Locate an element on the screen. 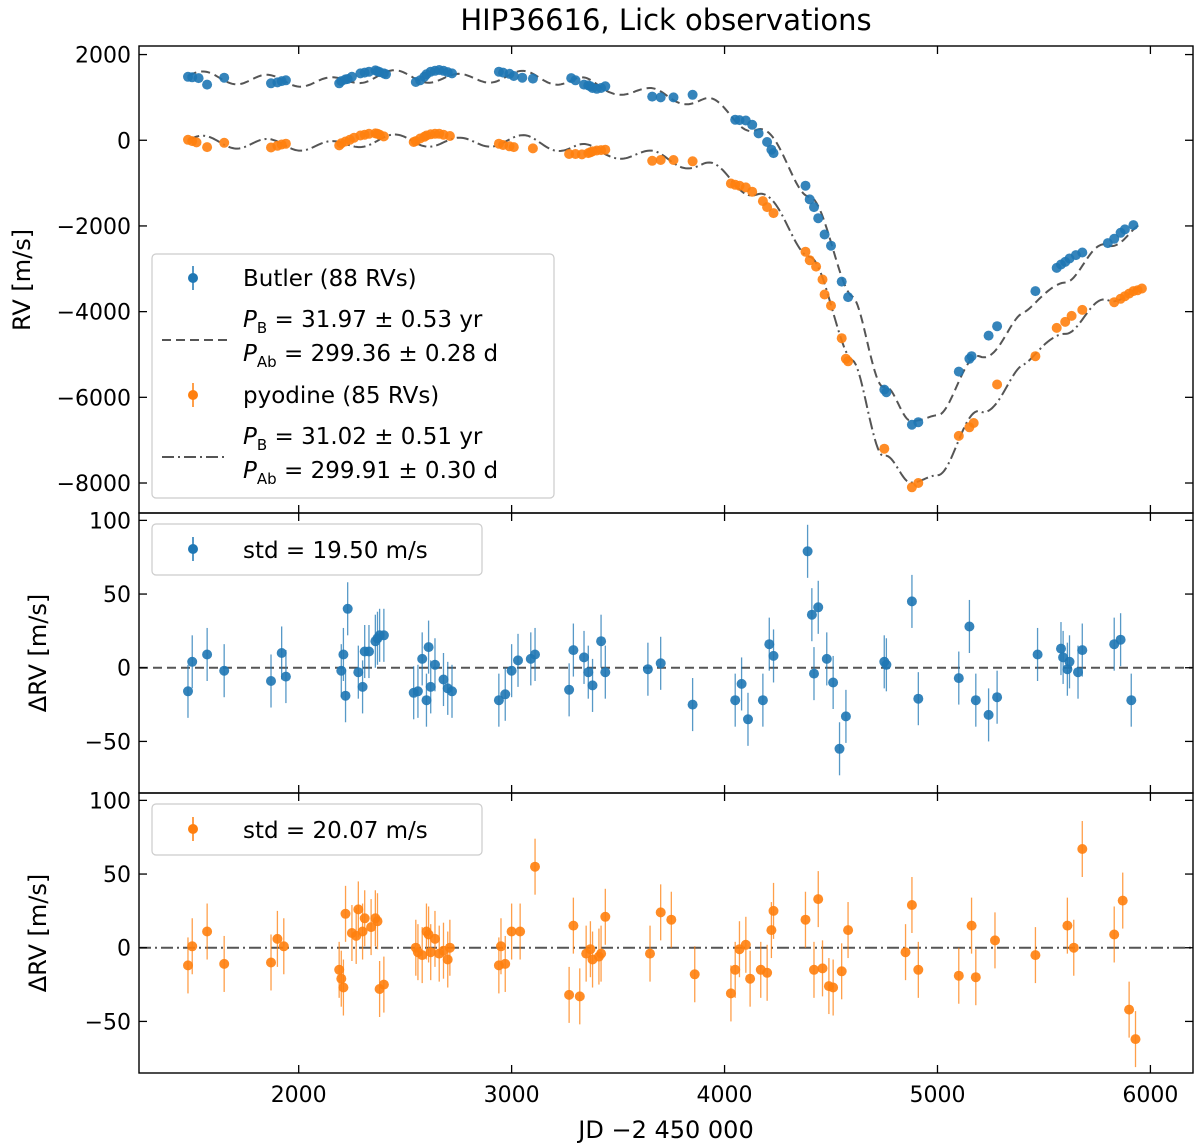  legend-butler-label: Butler (88 RVs) is located at coordinates (330, 279).